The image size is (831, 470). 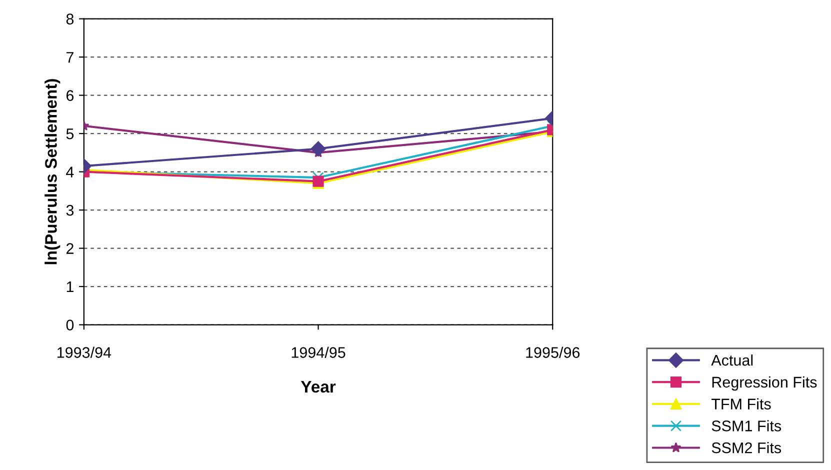 I want to click on x-axis-title: Year, so click(x=318, y=387).